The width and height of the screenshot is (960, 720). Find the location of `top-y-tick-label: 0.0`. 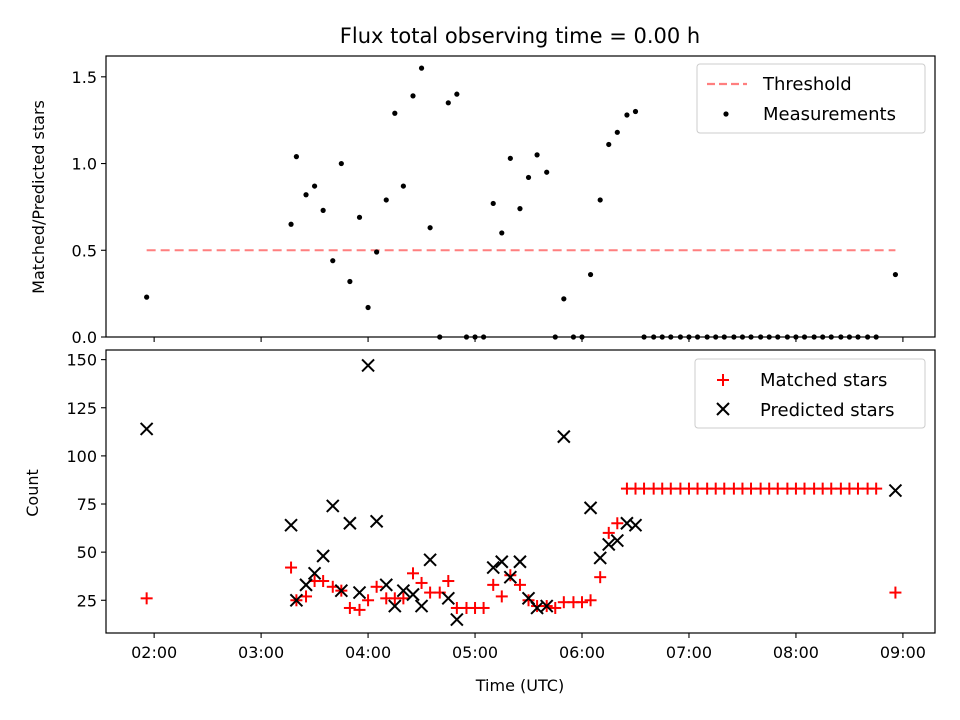

top-y-tick-label: 0.0 is located at coordinates (84, 337).